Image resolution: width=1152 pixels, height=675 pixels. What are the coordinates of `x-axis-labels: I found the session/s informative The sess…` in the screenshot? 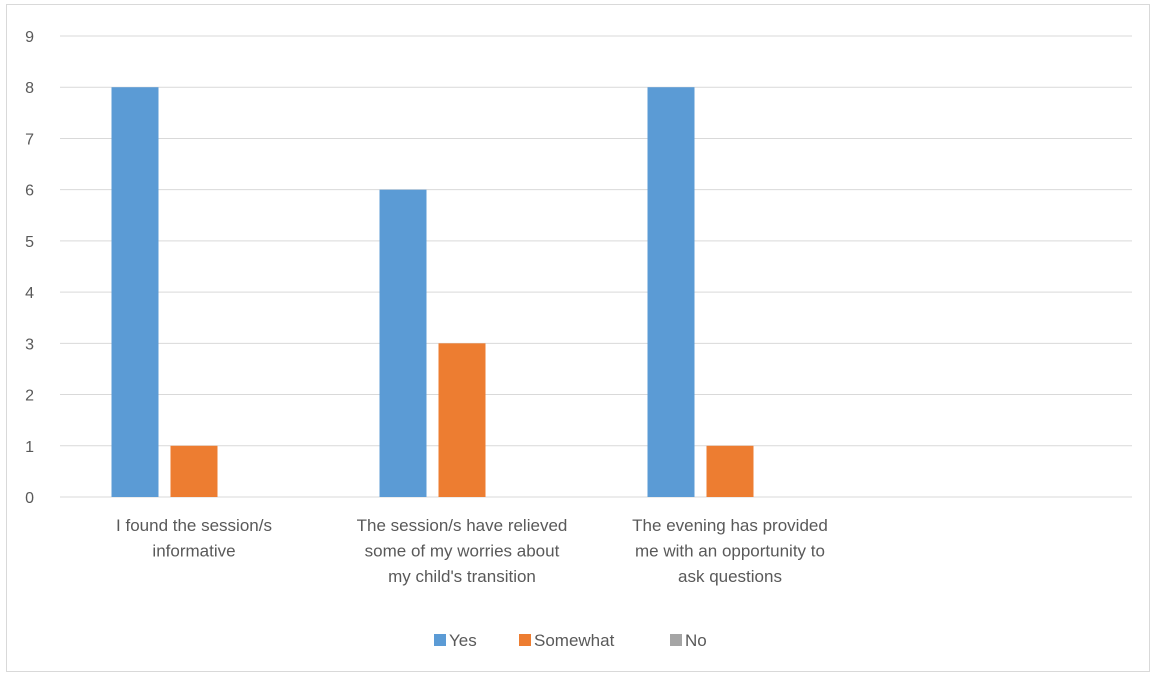 It's located at (472, 551).